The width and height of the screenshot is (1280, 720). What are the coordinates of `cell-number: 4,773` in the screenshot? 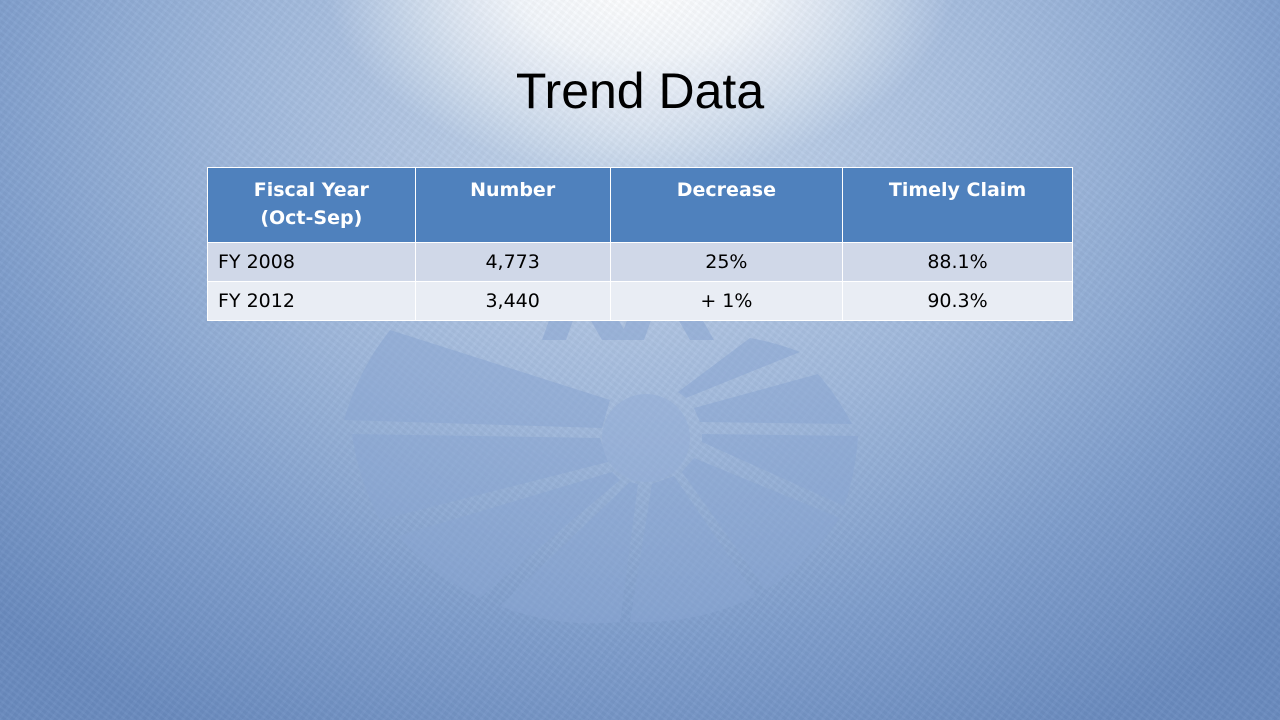 It's located at (512, 262).